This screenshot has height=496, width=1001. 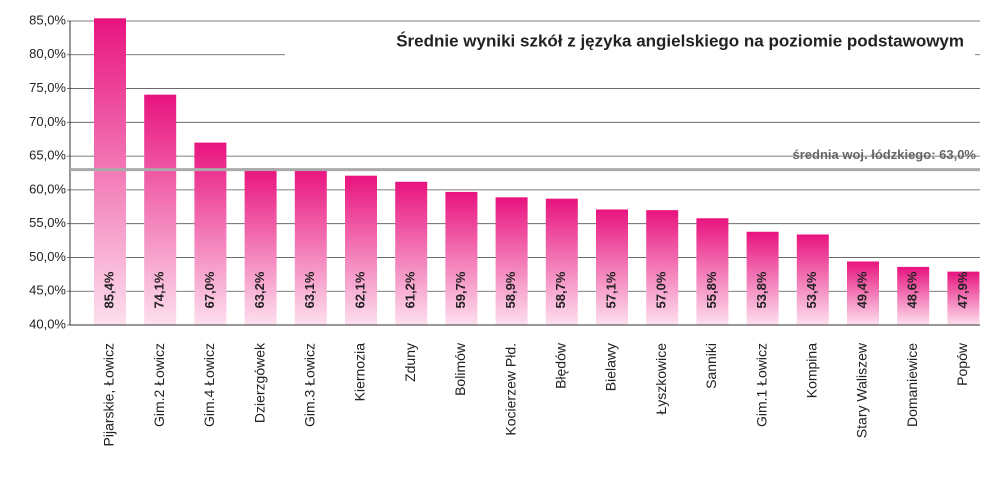 What do you see at coordinates (360, 372) in the screenshot?
I see `x-tick-label: Kiernozia` at bounding box center [360, 372].